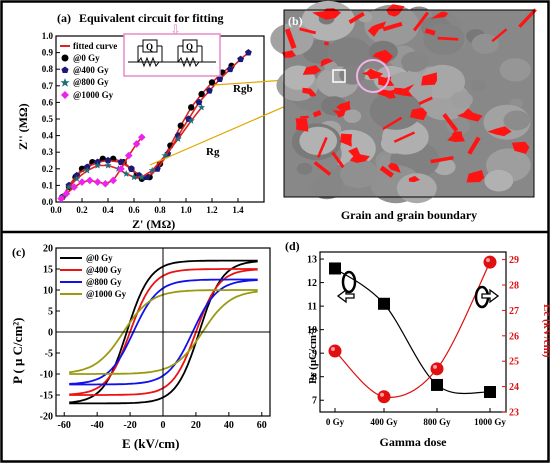 The height and width of the screenshot is (463, 550). I want to click on panel-c-ytick-label: 10, so click(48, 291).